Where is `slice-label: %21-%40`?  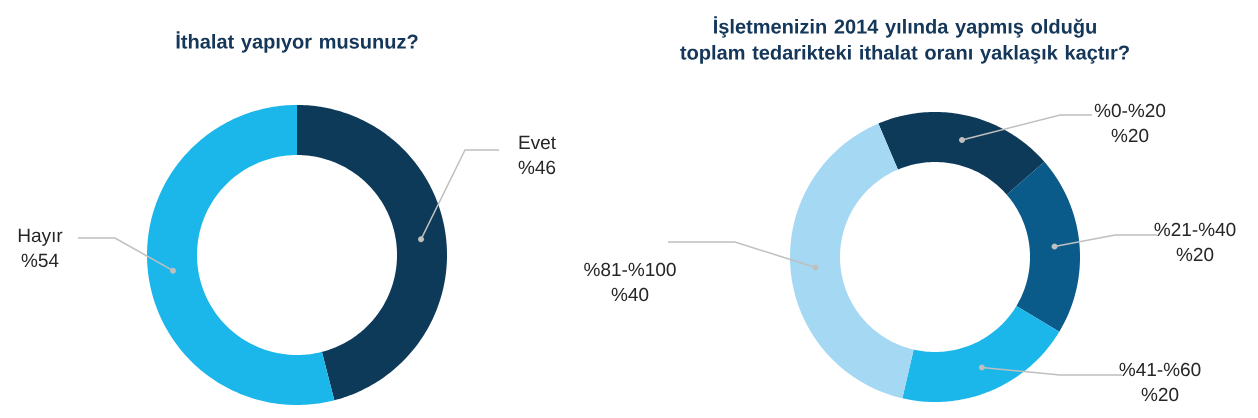 slice-label: %21-%40 is located at coordinates (1195, 229).